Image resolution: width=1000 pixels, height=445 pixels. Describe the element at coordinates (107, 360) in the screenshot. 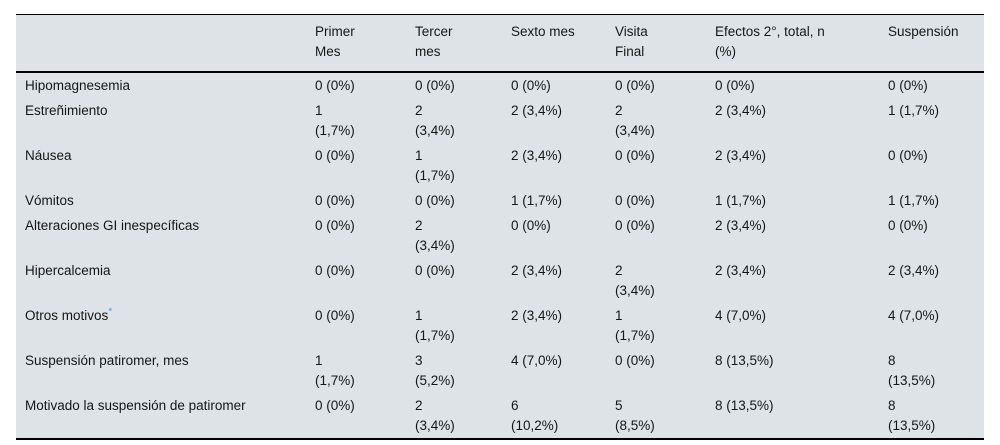

I see `row-label: Suspensión patiromer, mes` at that location.